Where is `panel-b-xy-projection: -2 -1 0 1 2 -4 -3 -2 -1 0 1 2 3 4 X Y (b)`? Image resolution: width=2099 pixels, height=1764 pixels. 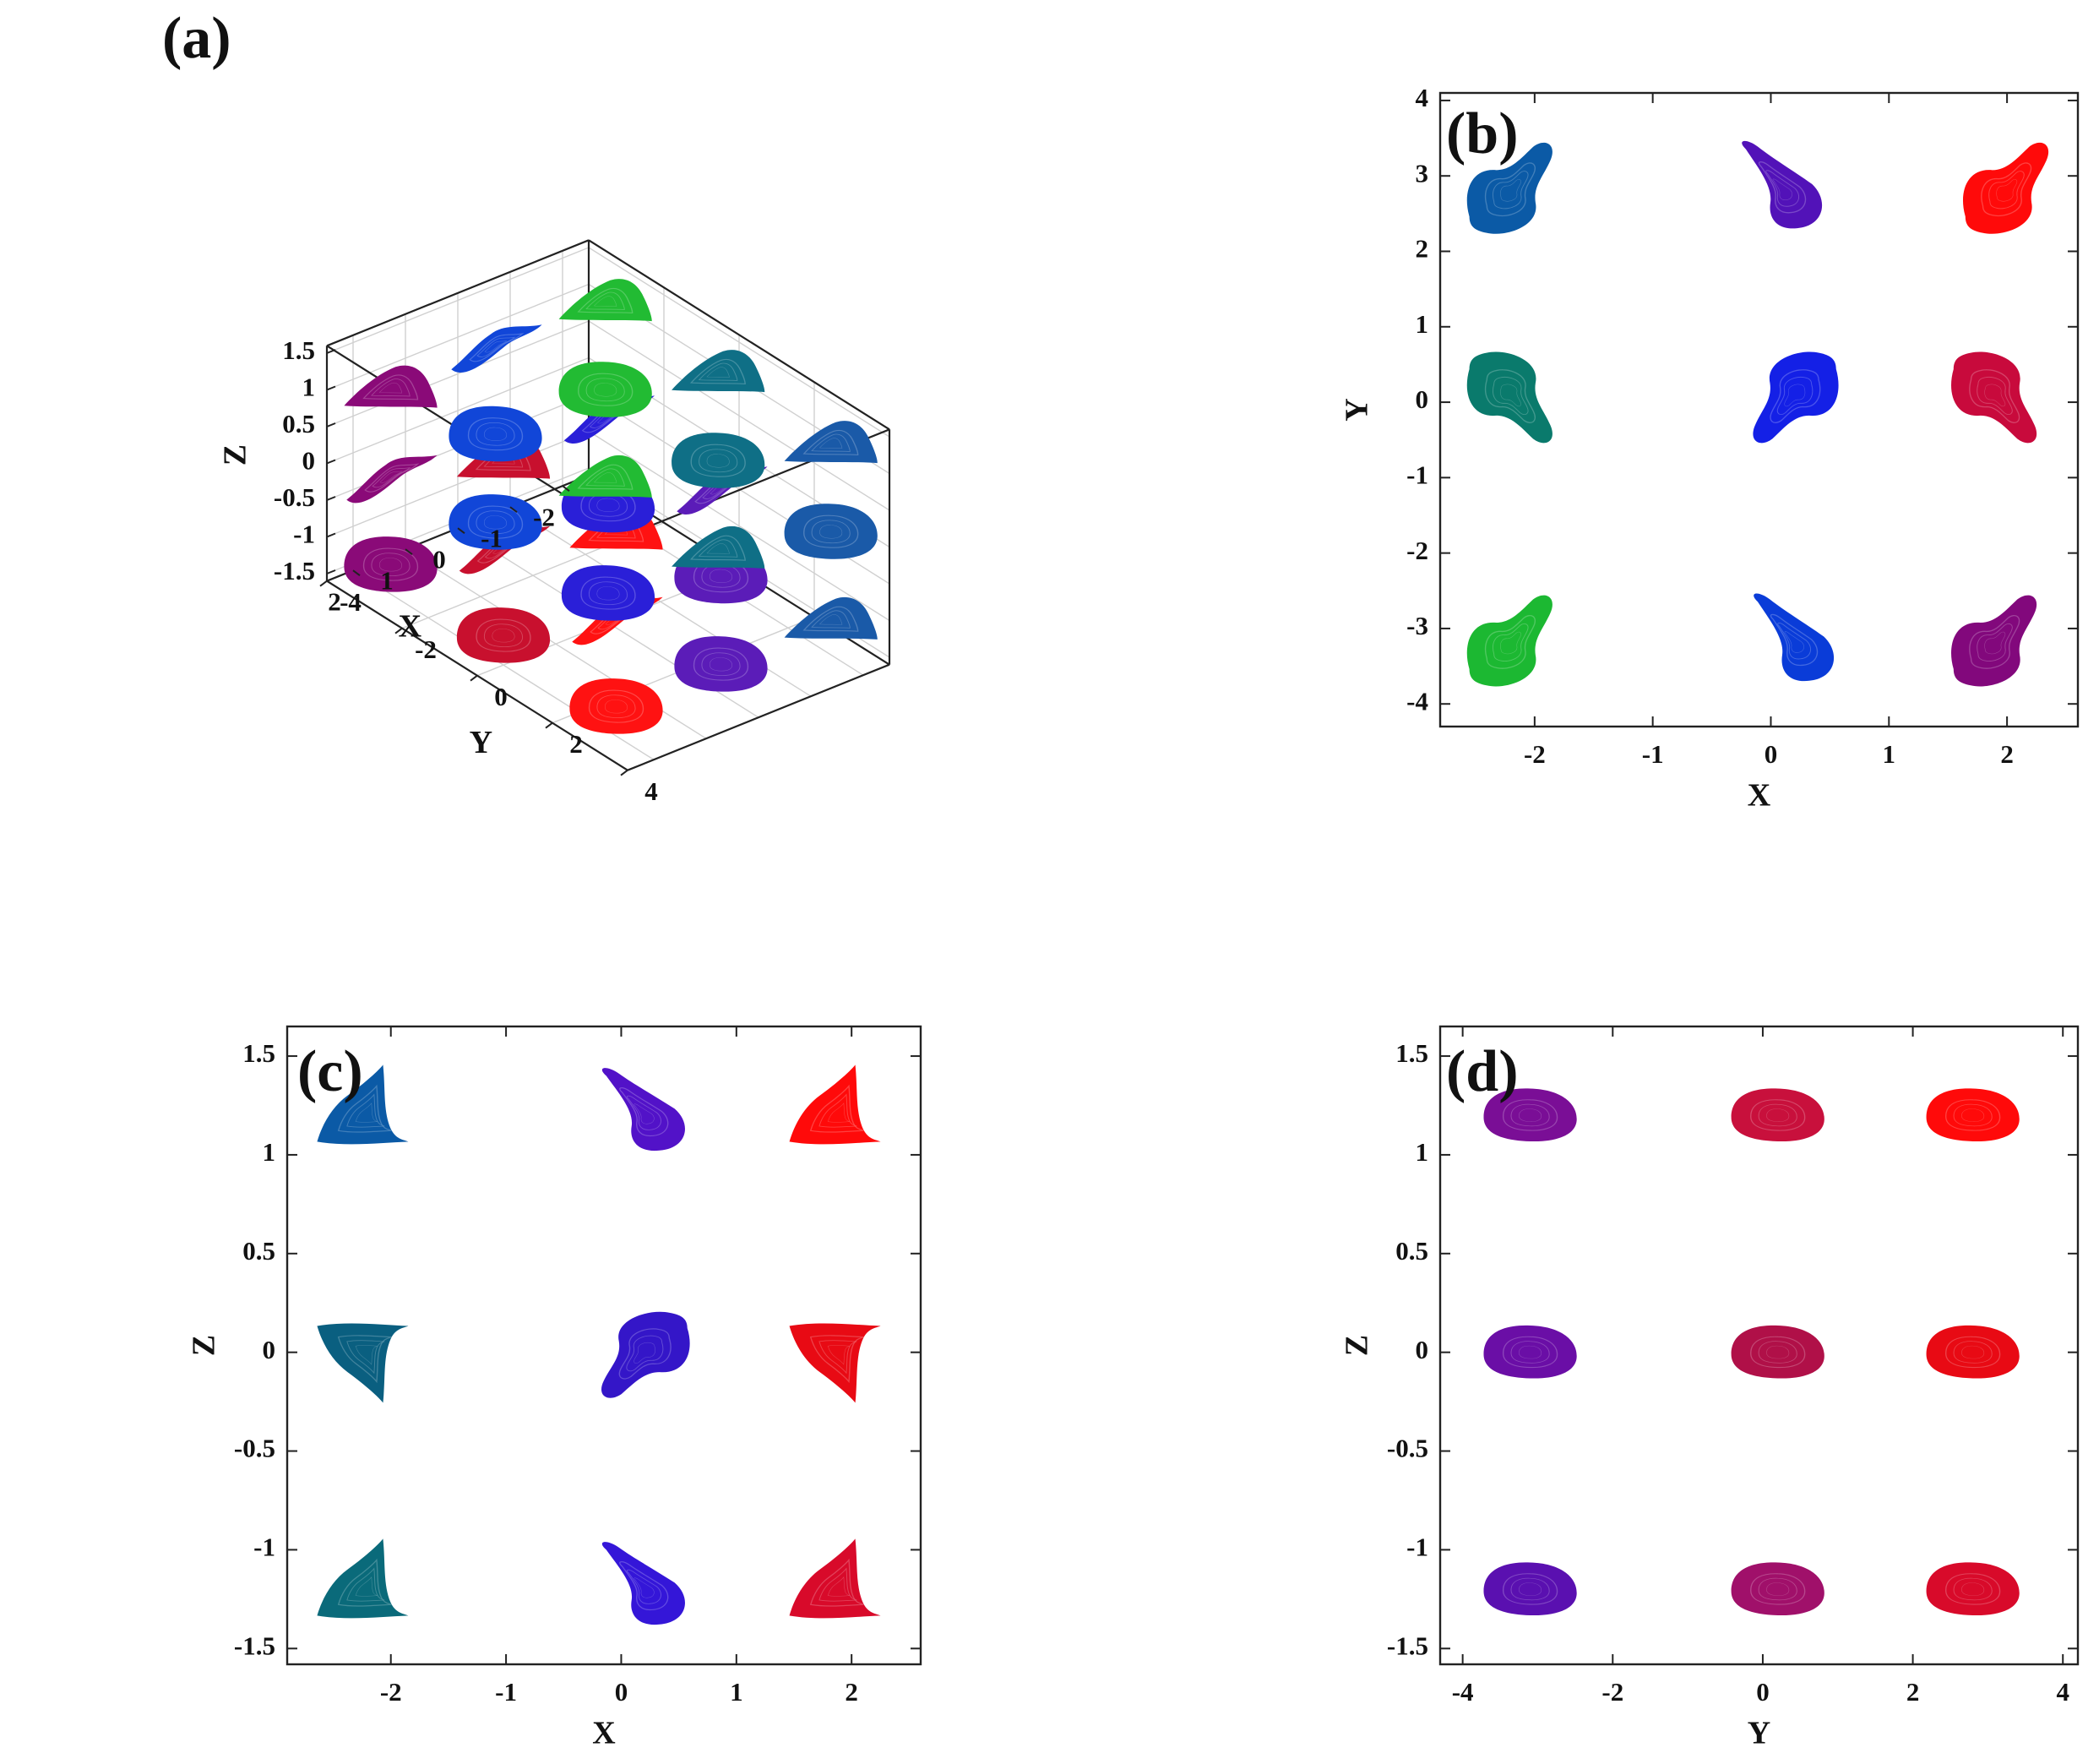 panel-b-xy-projection: -2 -1 0 1 2 -4 -3 -2 -1 0 1 2 3 4 X Y (b) is located at coordinates (1710, 449).